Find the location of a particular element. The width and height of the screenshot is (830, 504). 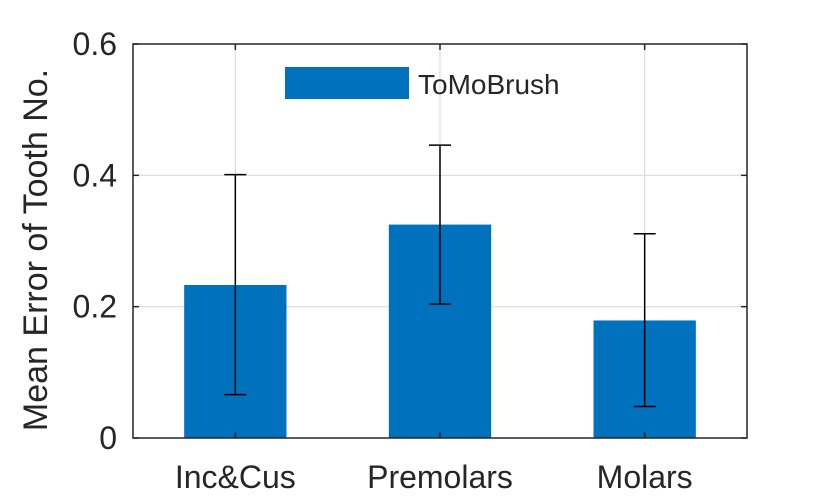

x-tick-label: Premolars is located at coordinates (440, 477).